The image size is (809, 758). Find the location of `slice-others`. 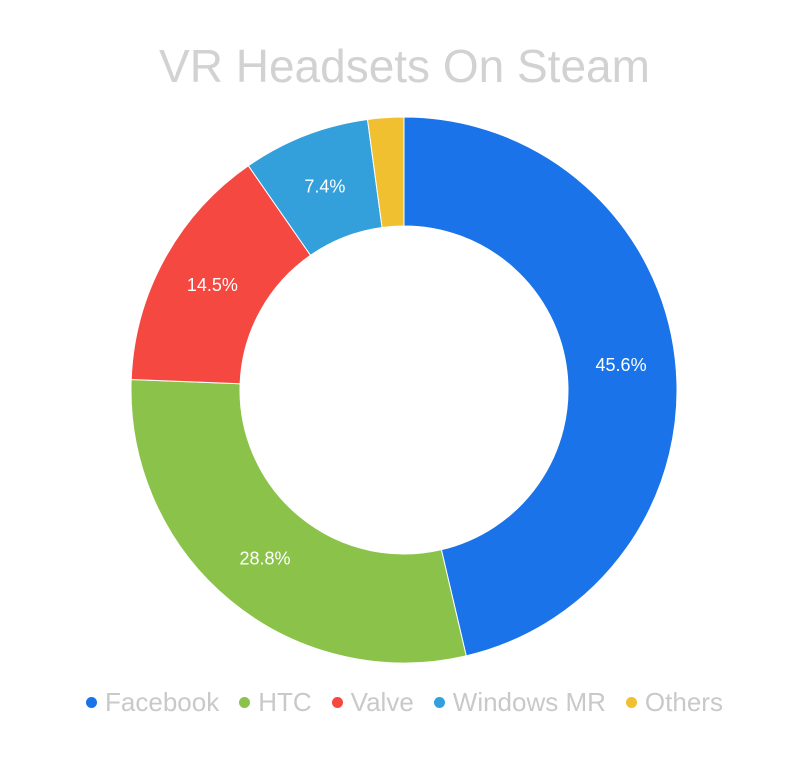

slice-others is located at coordinates (385, 172).